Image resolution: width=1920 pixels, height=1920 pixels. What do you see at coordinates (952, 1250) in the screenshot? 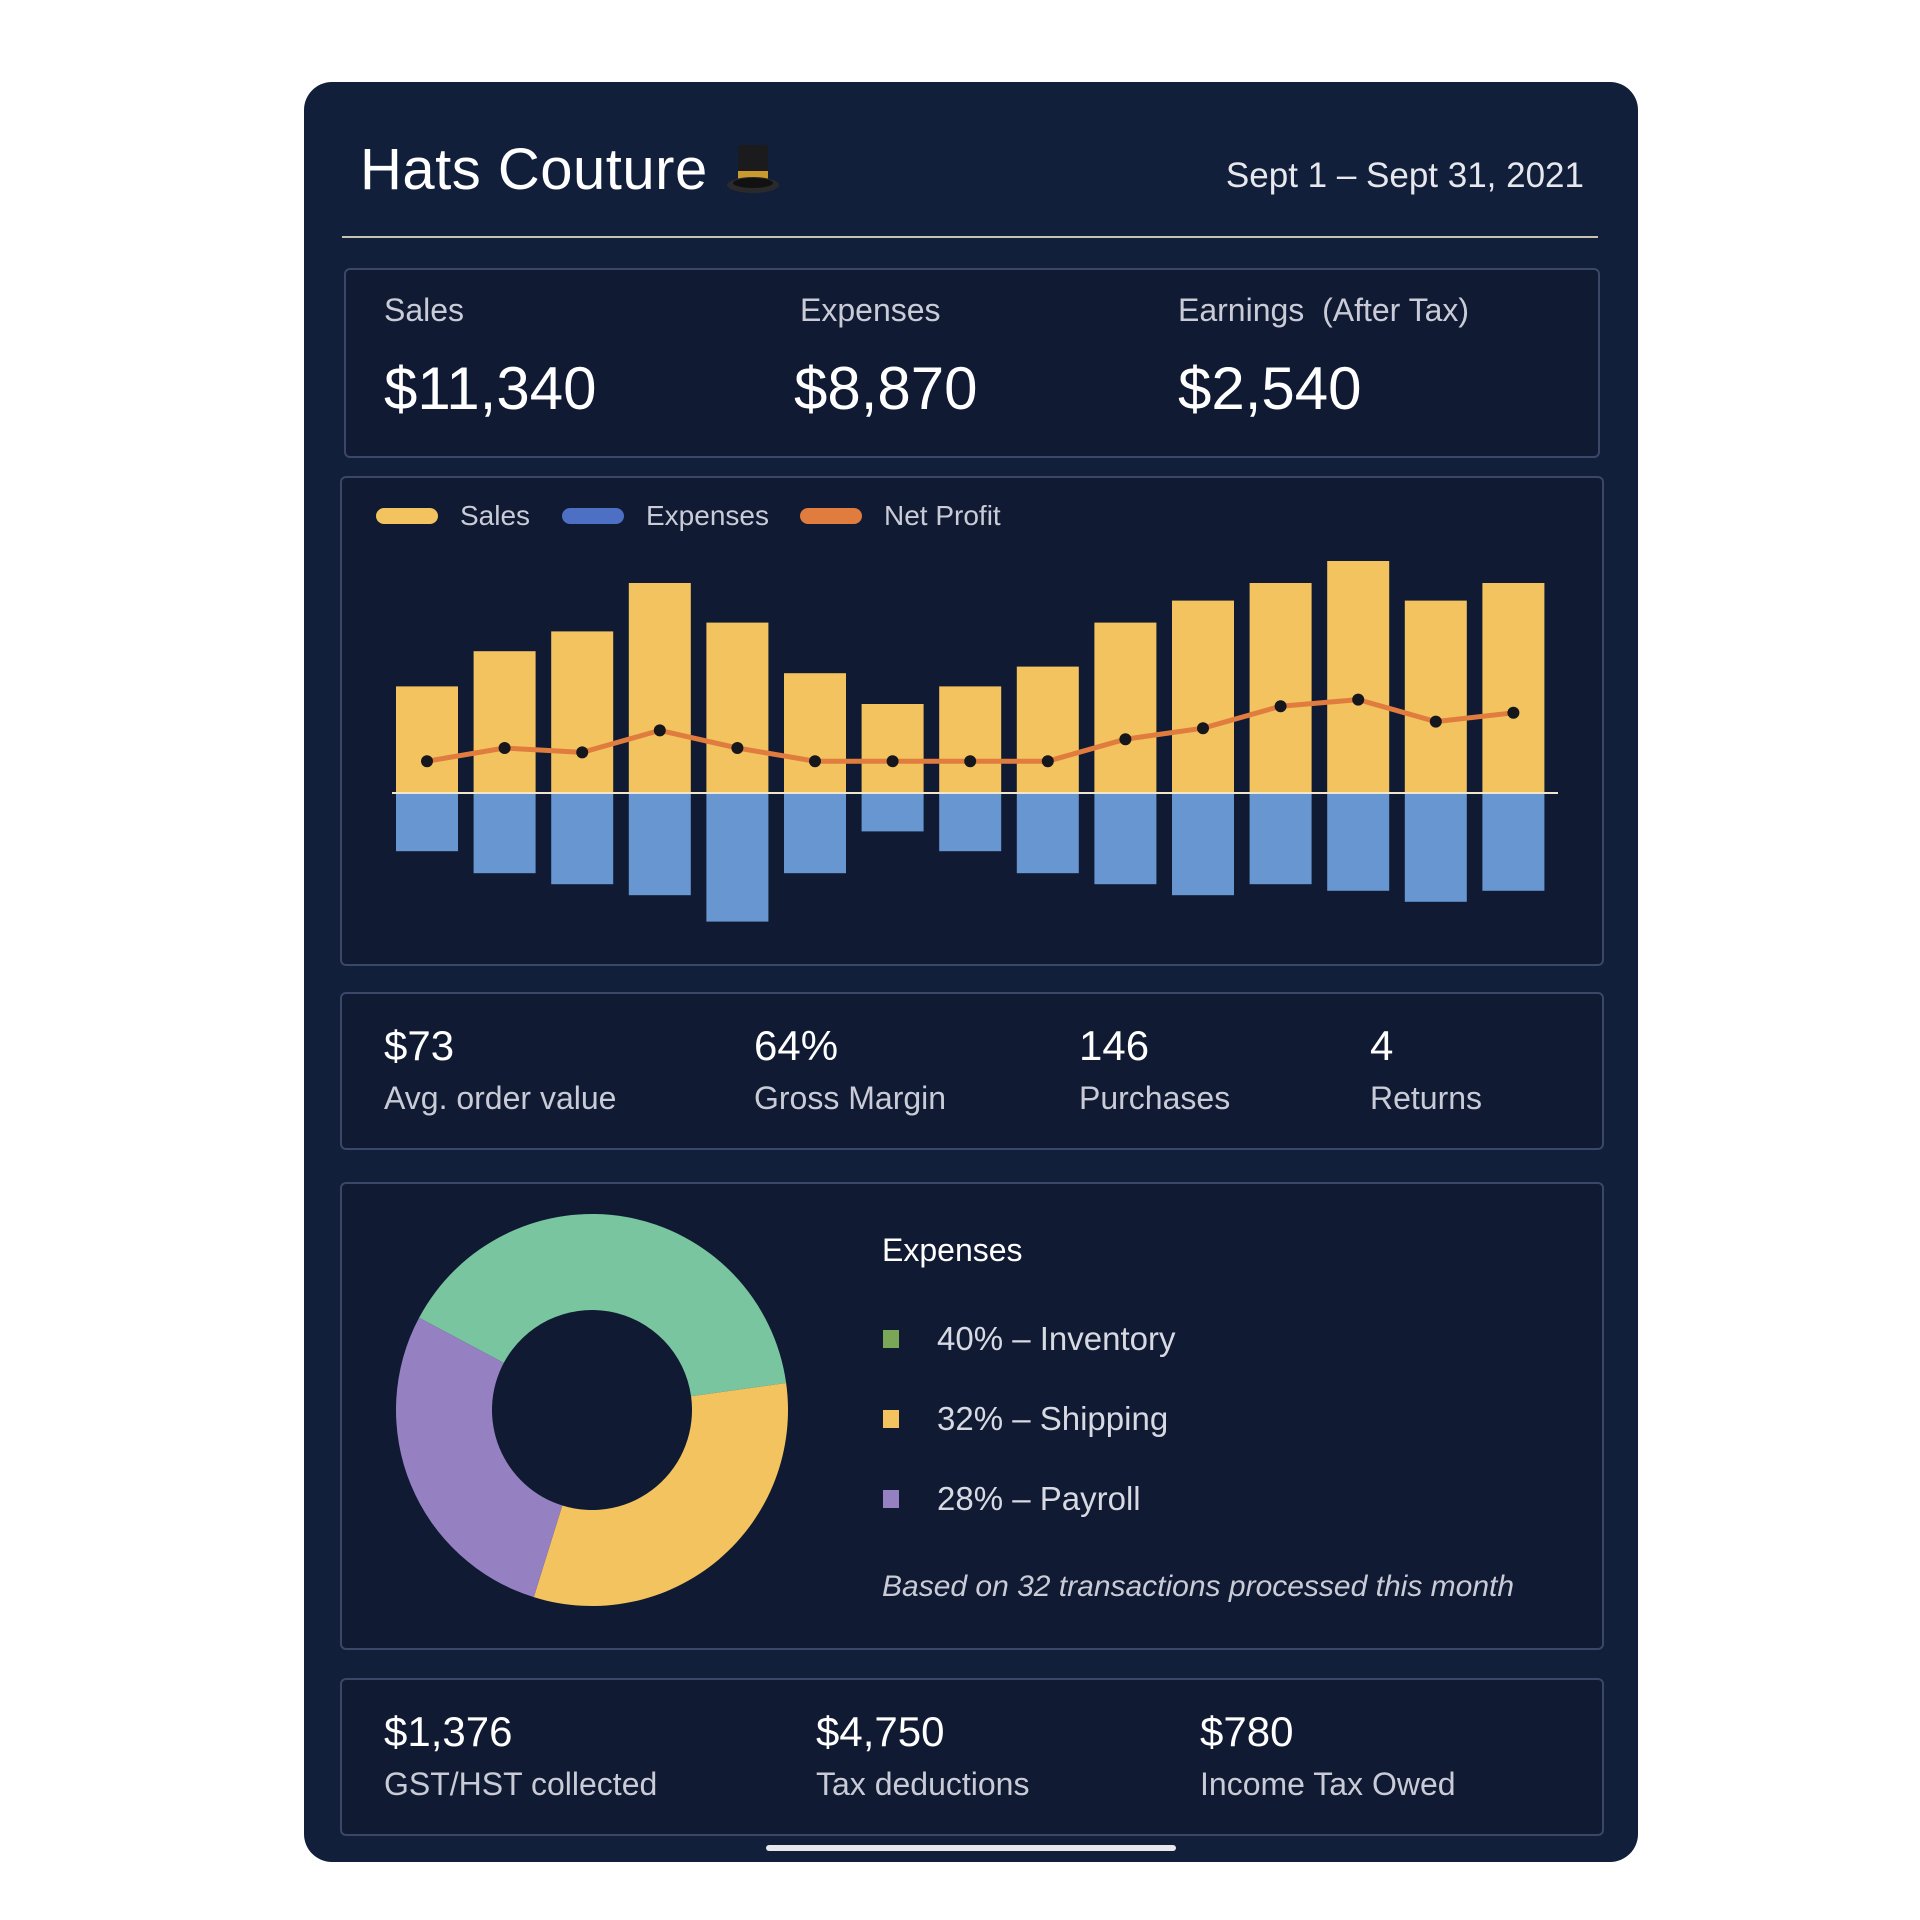
I see `expenses-breakdown-title: Expenses` at bounding box center [952, 1250].